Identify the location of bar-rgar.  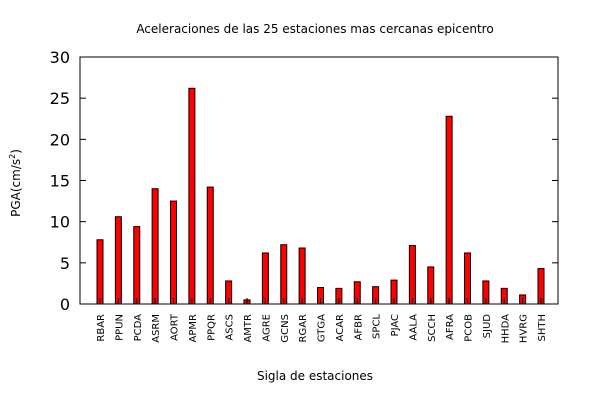
(302, 276).